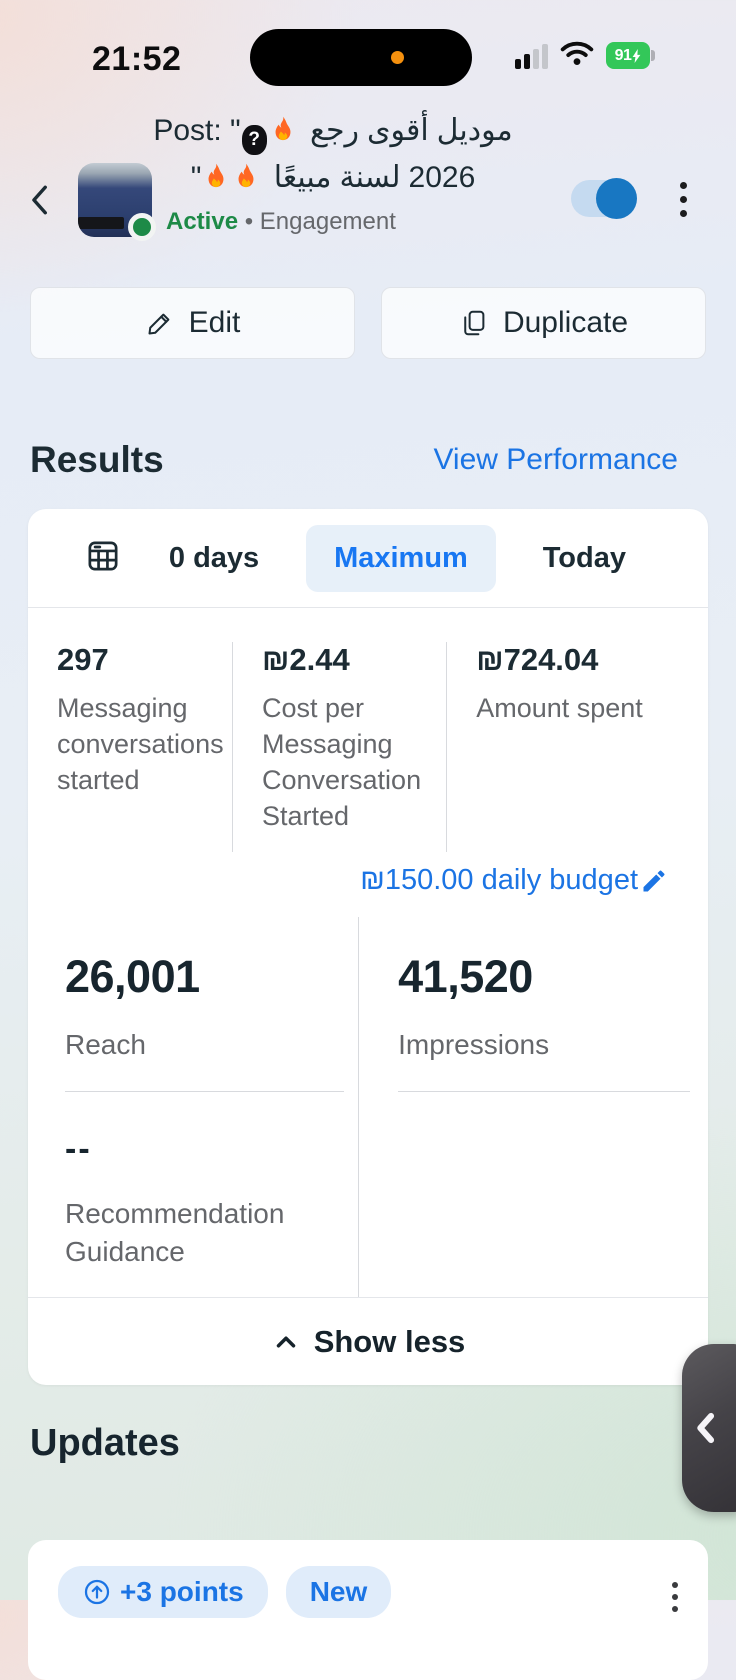  What do you see at coordinates (214, 557) in the screenshot?
I see `tab-0-days: 0 days` at bounding box center [214, 557].